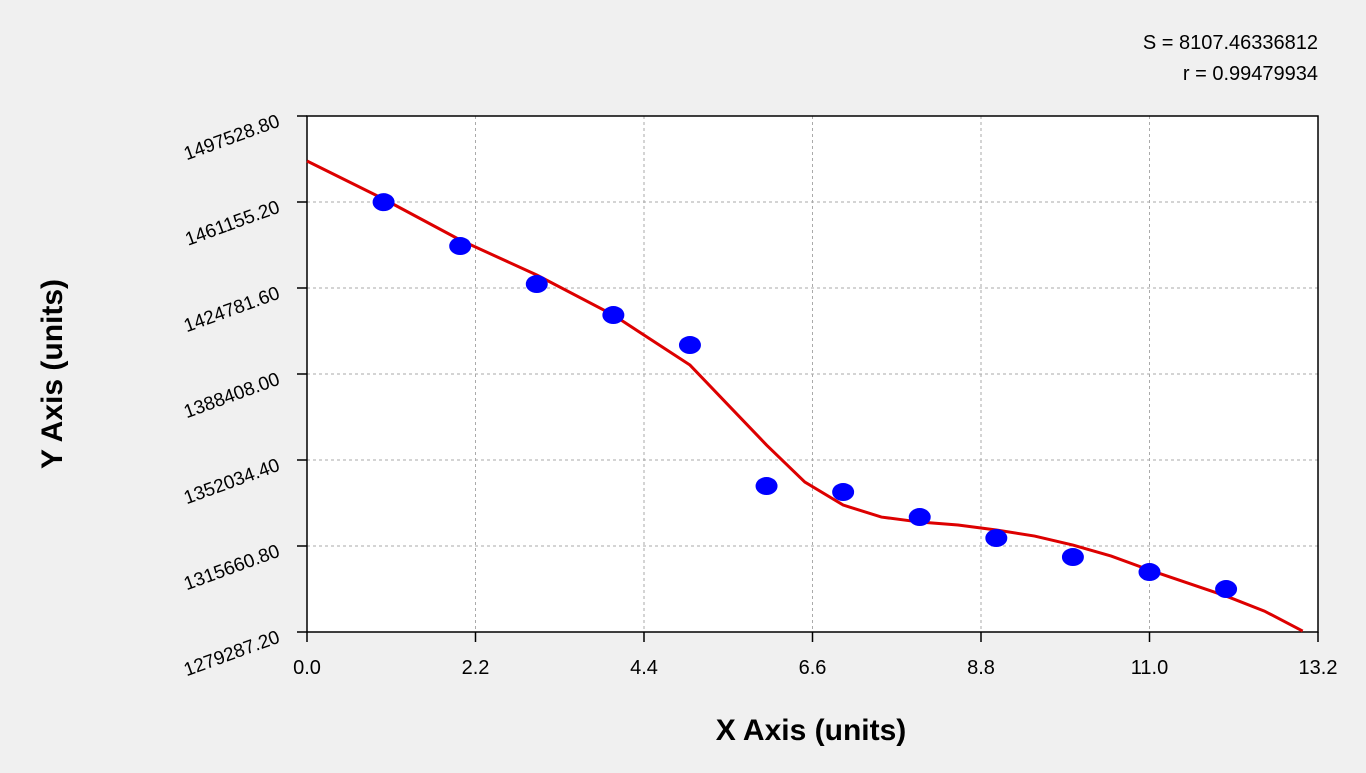 The image size is (1366, 773). I want to click on y-tick-label: 1461155.20, so click(233, 224).